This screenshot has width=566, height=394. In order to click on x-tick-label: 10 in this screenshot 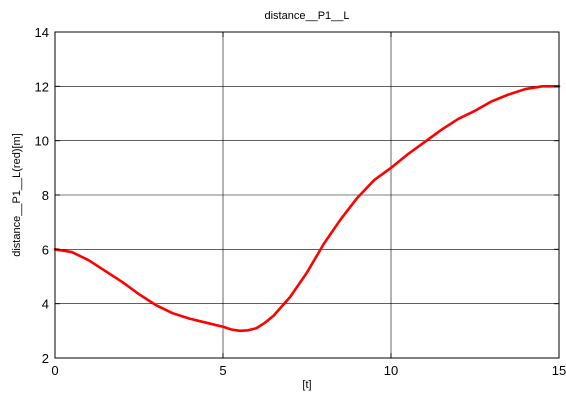, I will do `click(391, 370)`.